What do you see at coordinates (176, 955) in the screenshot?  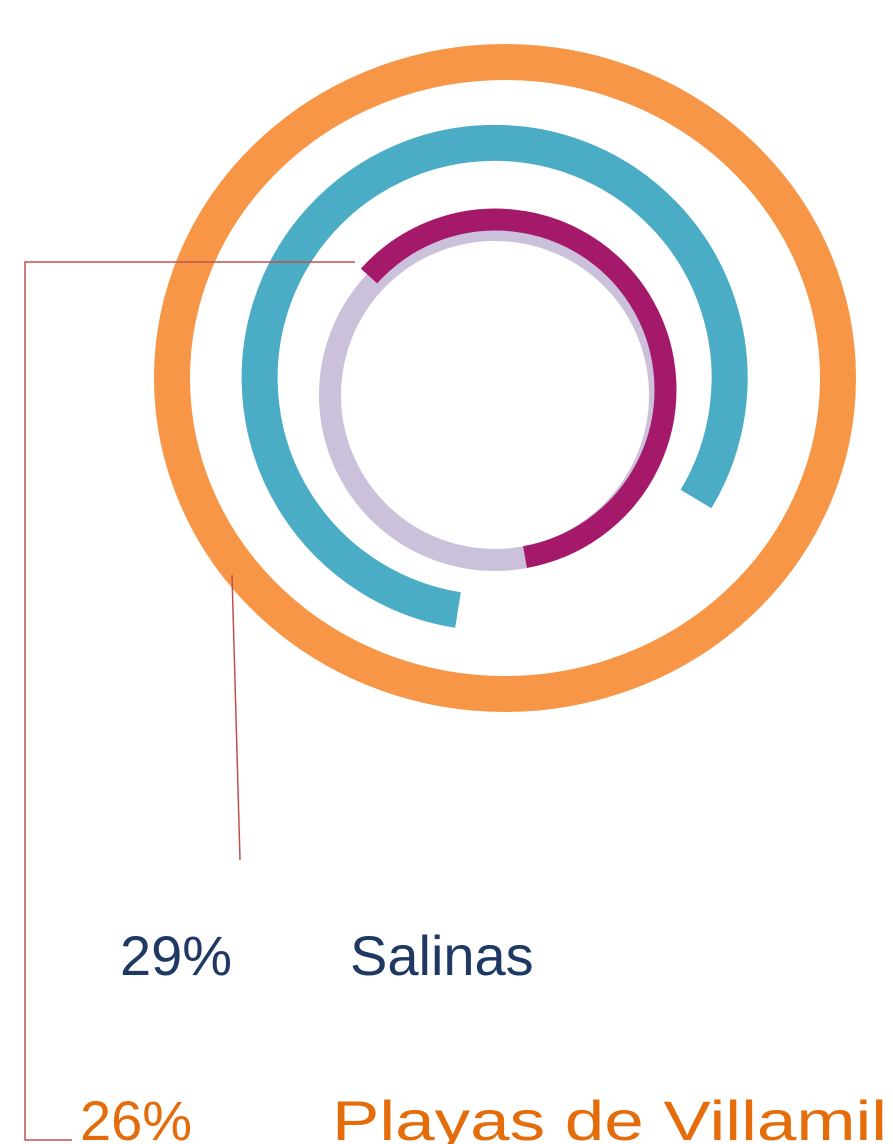 I see `percent-label: 29%` at bounding box center [176, 955].